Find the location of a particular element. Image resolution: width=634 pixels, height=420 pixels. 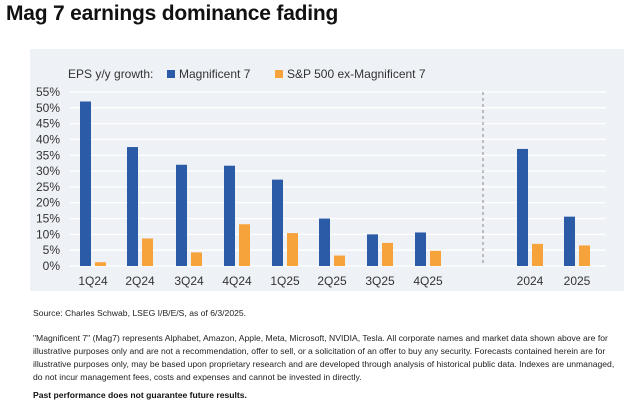

bar-magnificent-7-4q25 is located at coordinates (420, 249).